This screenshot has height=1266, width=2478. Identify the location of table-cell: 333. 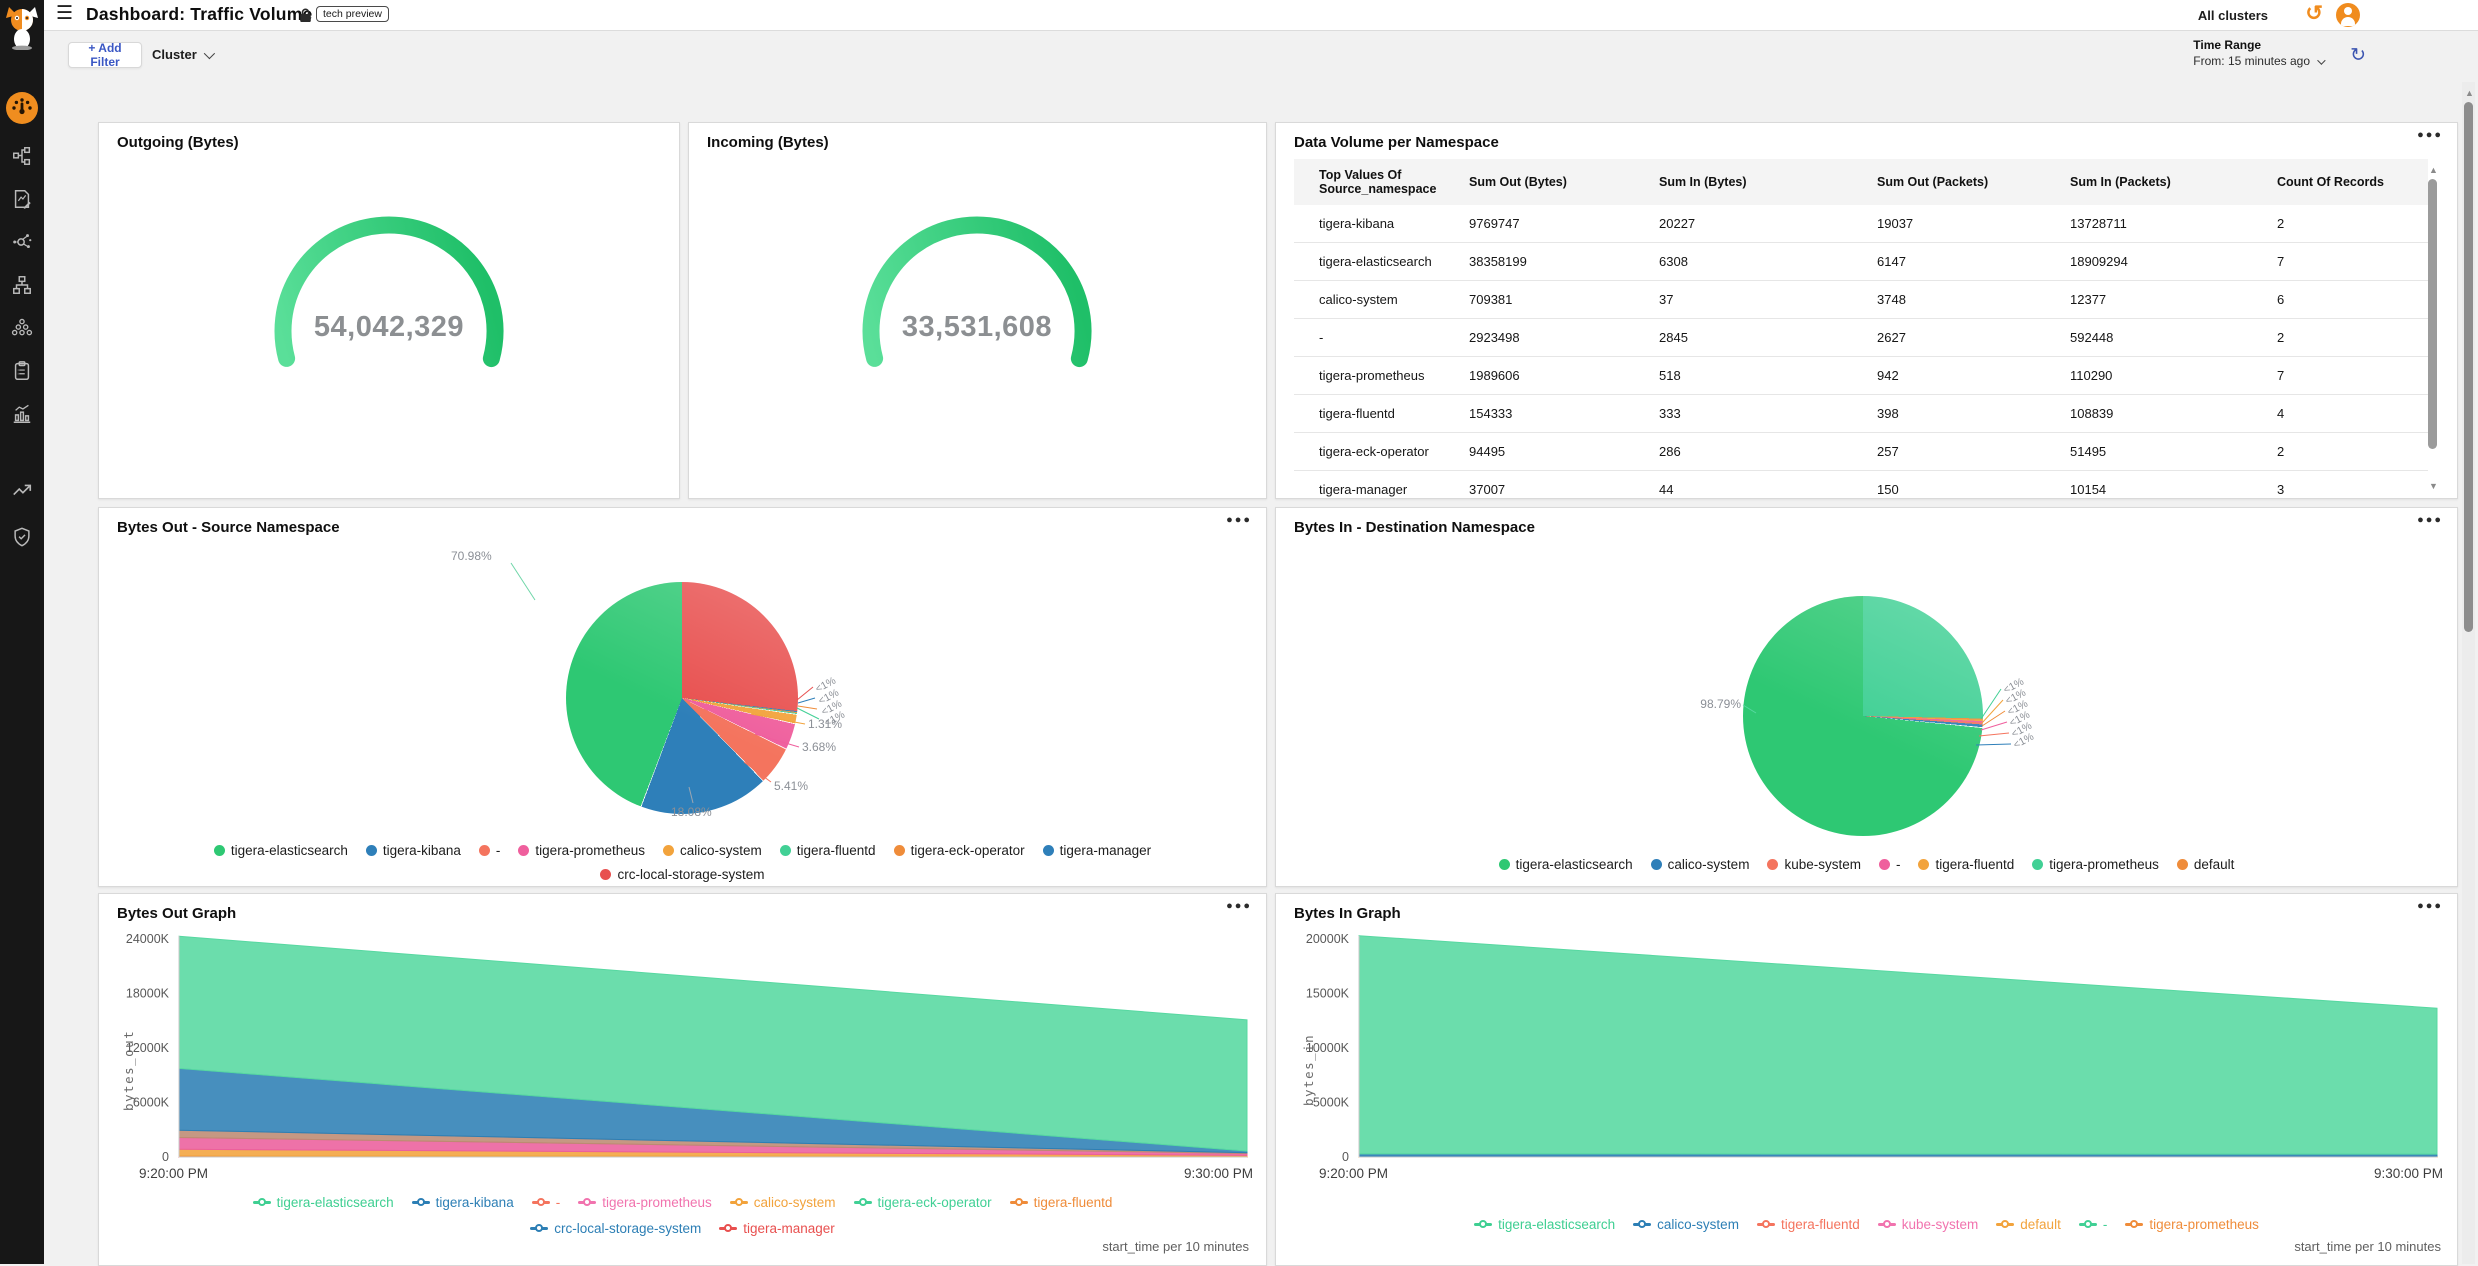
(1670, 413).